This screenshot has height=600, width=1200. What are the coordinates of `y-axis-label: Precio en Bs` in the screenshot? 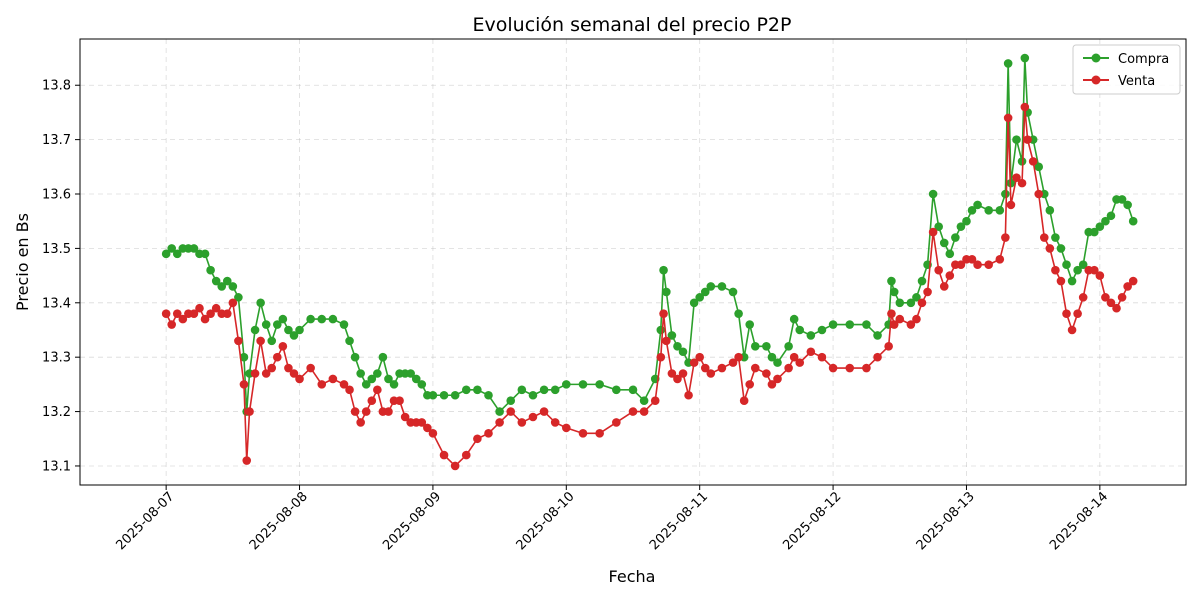 It's located at (22, 262).